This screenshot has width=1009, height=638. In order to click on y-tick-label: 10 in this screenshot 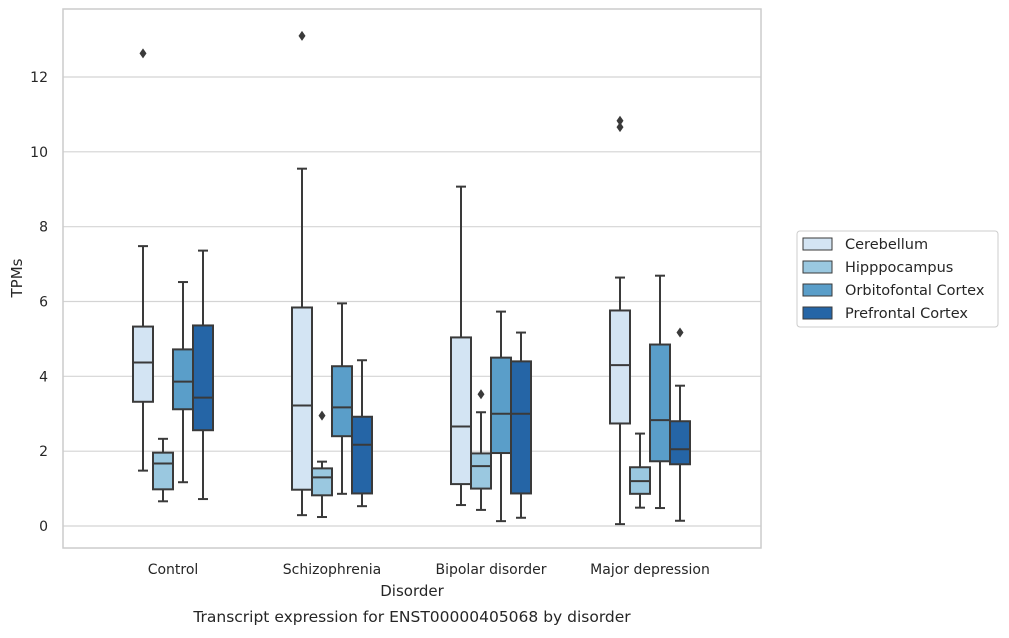, I will do `click(39, 153)`.